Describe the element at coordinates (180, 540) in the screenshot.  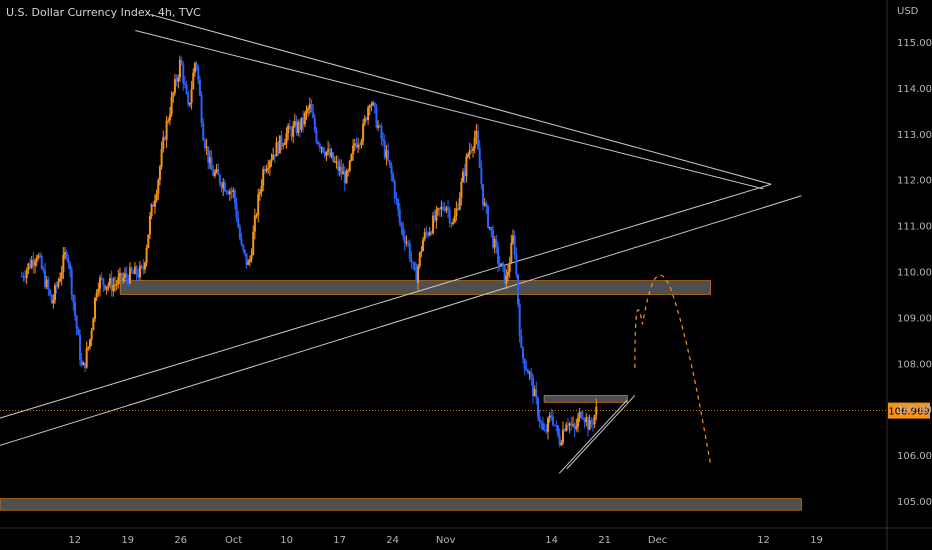
I see `x-tick-label: 26` at that location.